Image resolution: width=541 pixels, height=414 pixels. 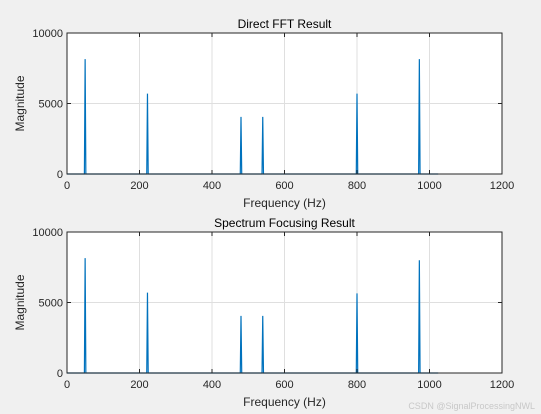 I want to click on chart-title: Direct FFT Result, so click(x=285, y=24).